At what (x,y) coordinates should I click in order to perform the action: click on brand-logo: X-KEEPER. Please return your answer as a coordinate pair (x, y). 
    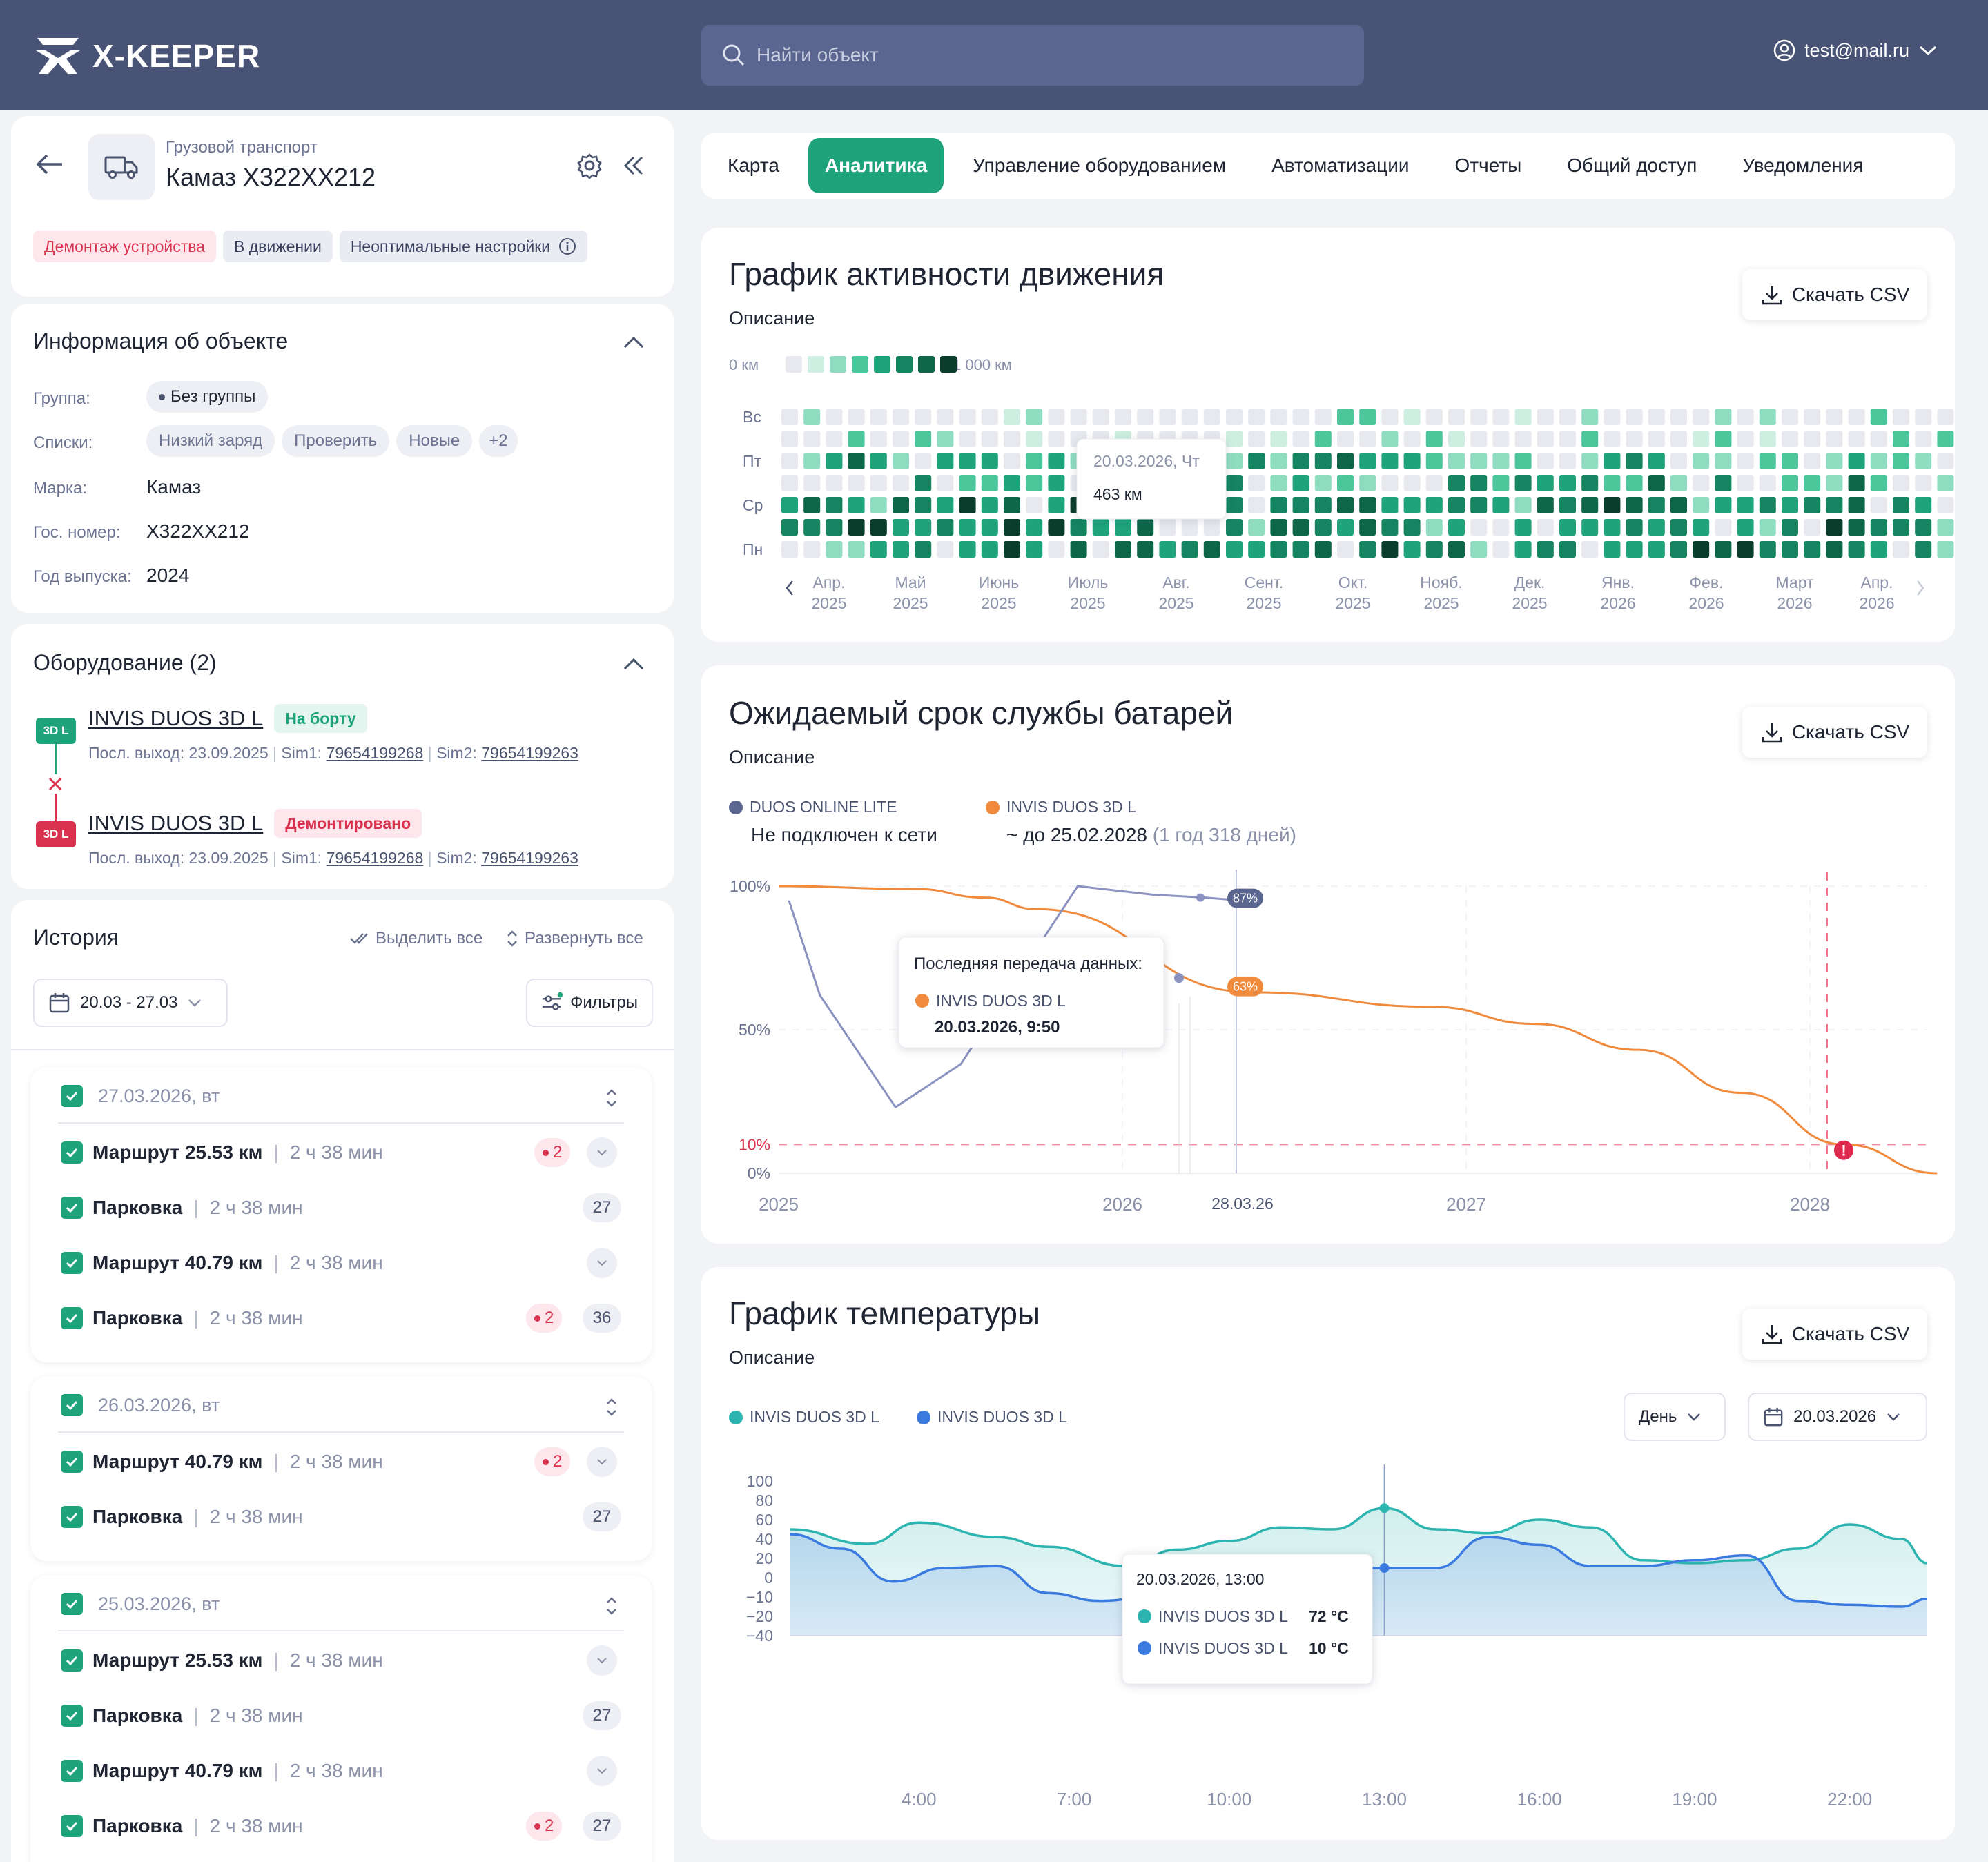
    Looking at the image, I should click on (146, 56).